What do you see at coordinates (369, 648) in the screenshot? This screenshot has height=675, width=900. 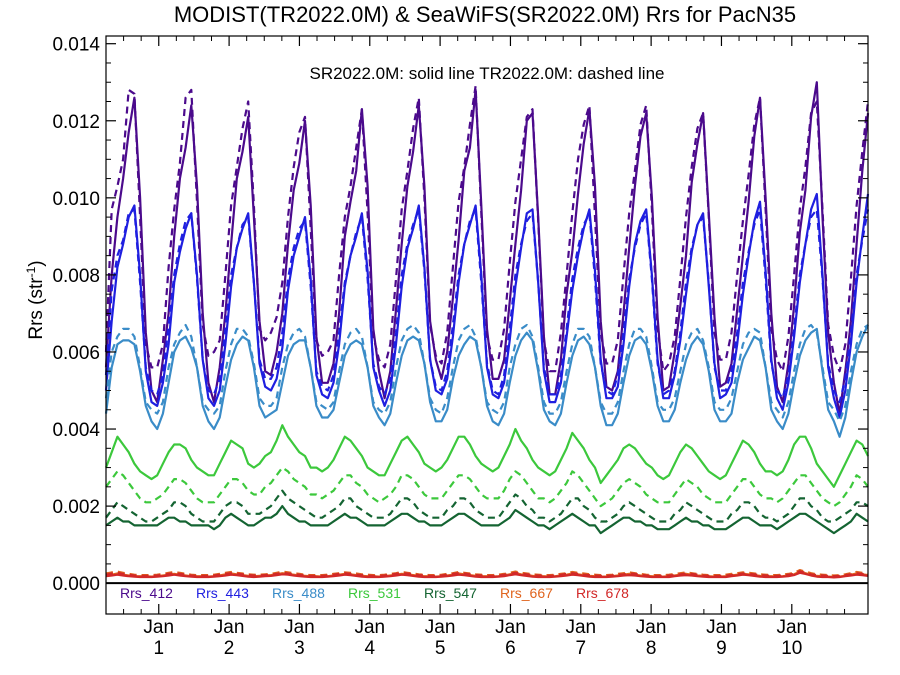 I see `x-tick-label-year: 4` at bounding box center [369, 648].